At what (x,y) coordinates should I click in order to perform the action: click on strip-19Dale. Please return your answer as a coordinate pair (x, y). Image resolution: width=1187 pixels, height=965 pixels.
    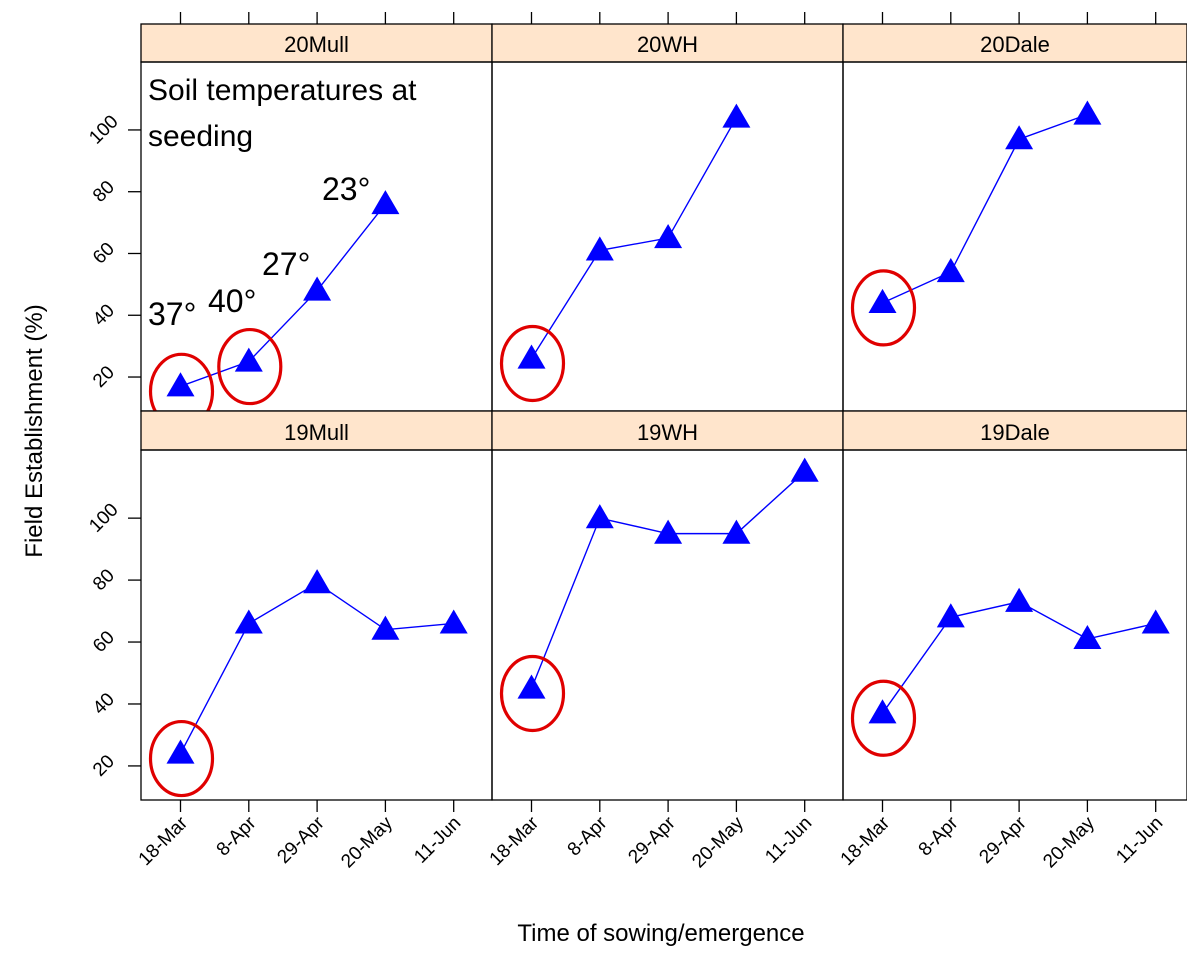
    Looking at the image, I should click on (1014, 430).